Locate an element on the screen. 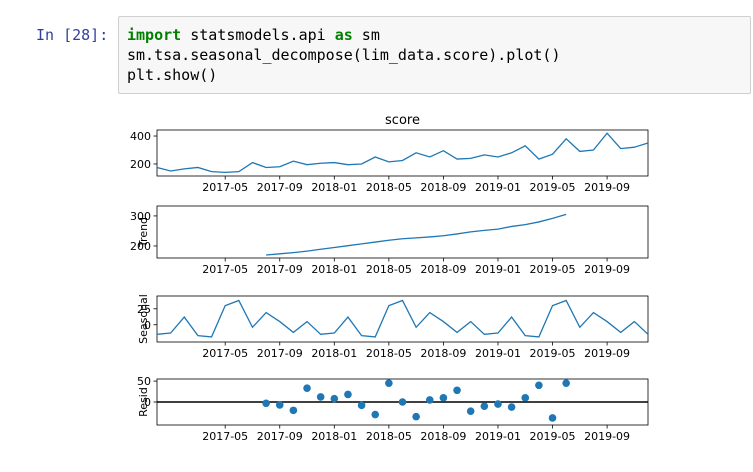 The height and width of the screenshot is (472, 753). code-token: sm is located at coordinates (366, 35).